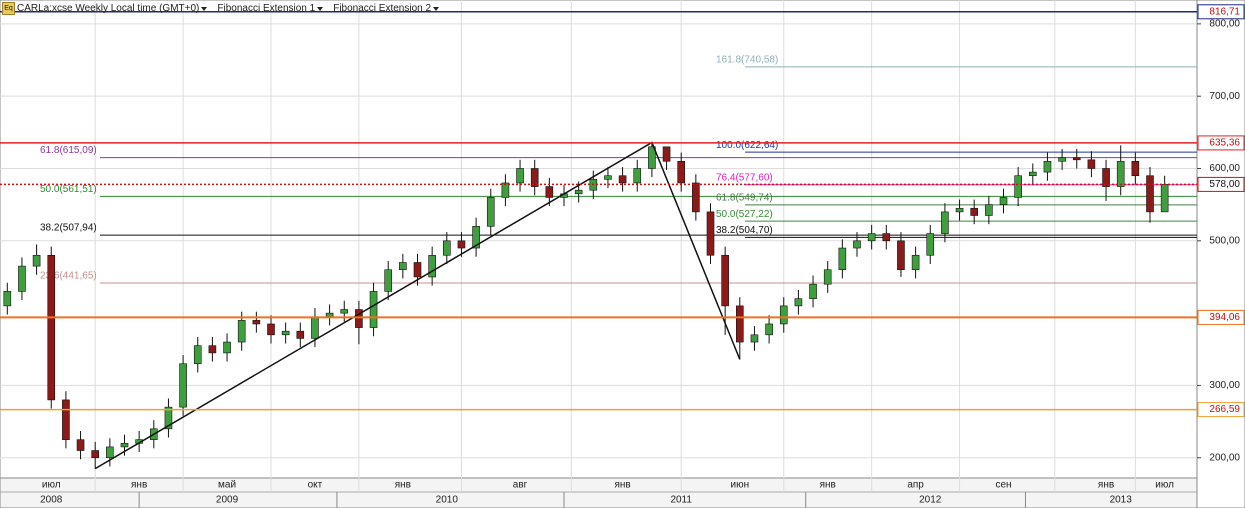  What do you see at coordinates (744, 177) in the screenshot?
I see `fib-label: 76.4(577,60)` at bounding box center [744, 177].